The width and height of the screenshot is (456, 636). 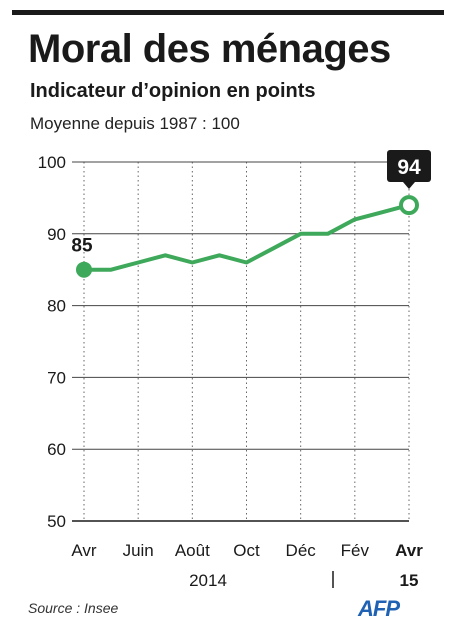 What do you see at coordinates (82, 246) in the screenshot?
I see `first-value-label: 85` at bounding box center [82, 246].